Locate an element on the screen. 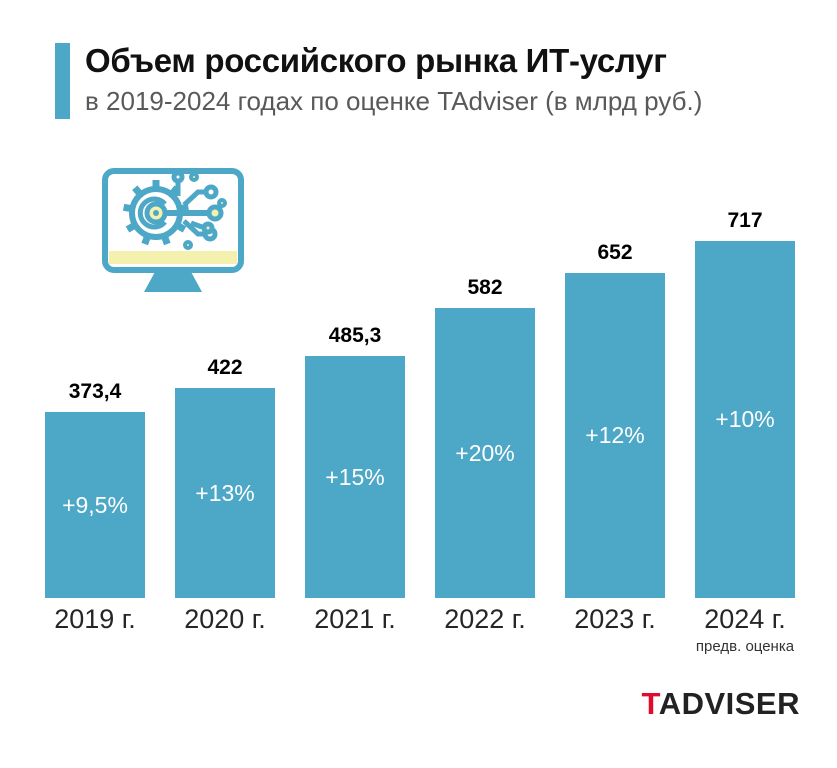 Image resolution: width=837 pixels, height=768 pixels. bar-value-label: 373,4 is located at coordinates (95, 391).